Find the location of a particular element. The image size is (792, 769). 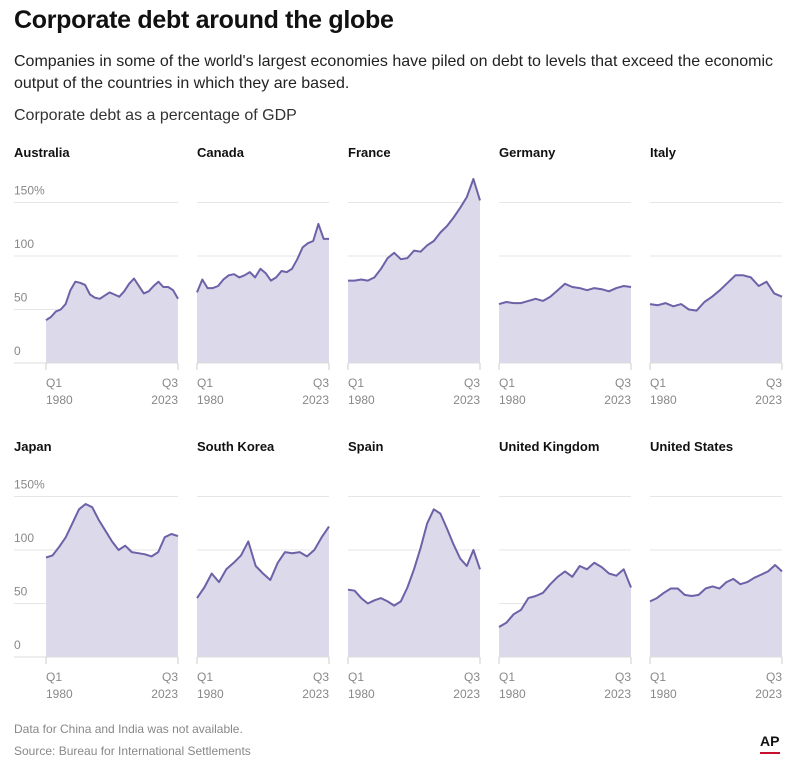

panel-title: Germany is located at coordinates (527, 152).